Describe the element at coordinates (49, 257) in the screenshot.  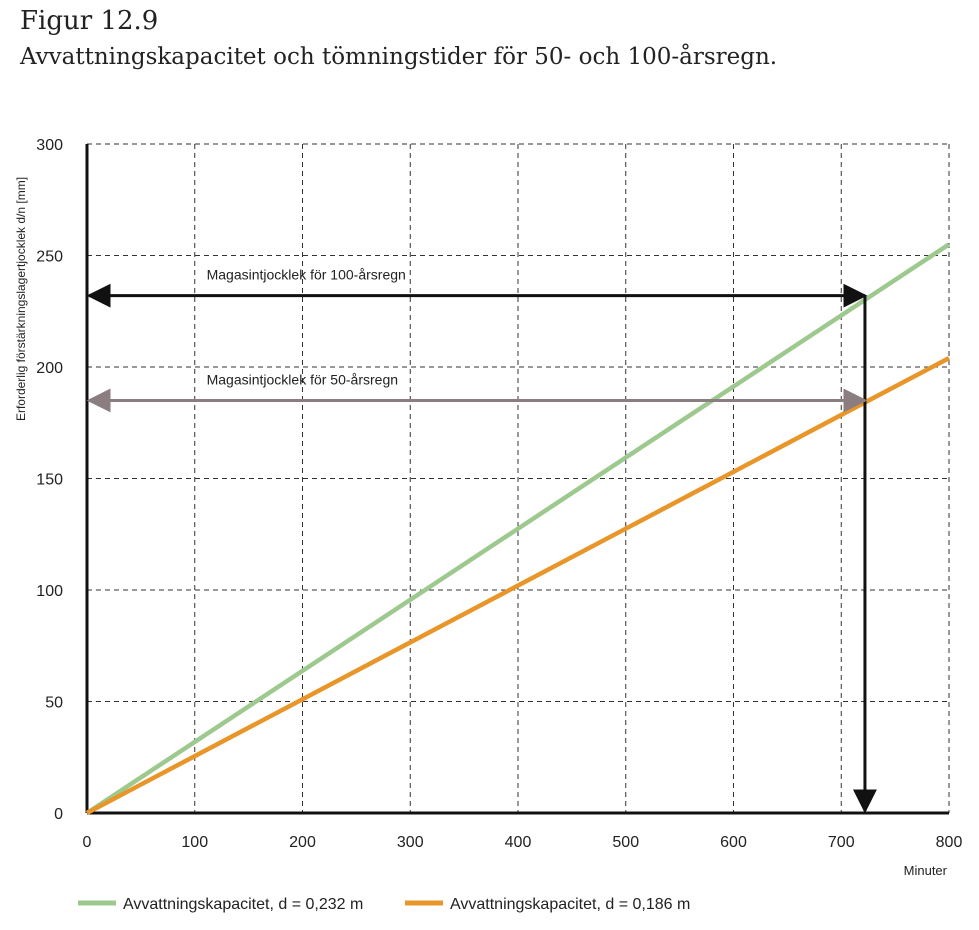
I see `y-tick-label: 250` at that location.